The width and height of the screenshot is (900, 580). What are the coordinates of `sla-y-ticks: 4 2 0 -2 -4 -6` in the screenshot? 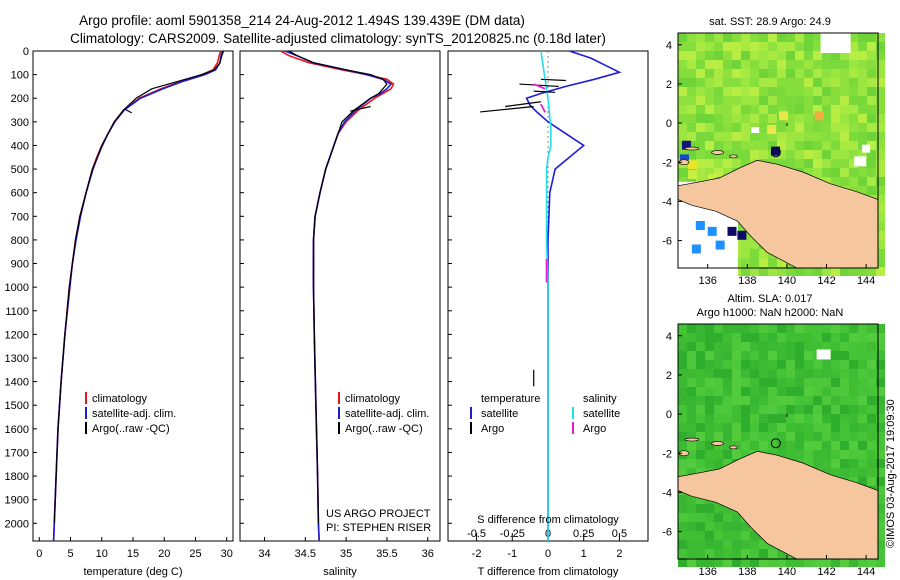 It's located at (725, 435).